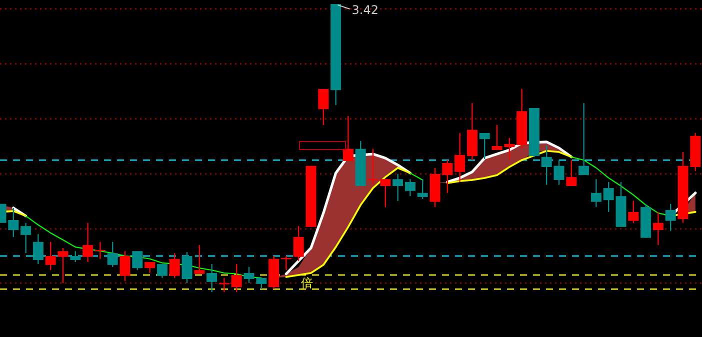  Describe the element at coordinates (365, 10) in the screenshot. I see `annotation: 3.42` at that location.